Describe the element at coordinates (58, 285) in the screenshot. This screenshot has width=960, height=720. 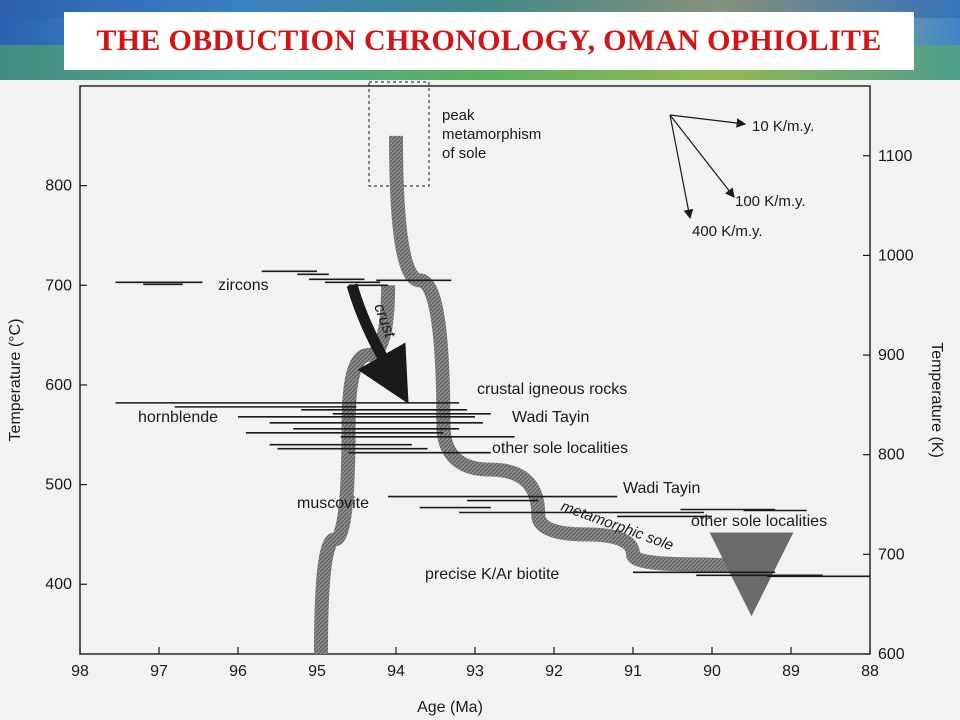
I see `y-tick-label: 700` at that location.